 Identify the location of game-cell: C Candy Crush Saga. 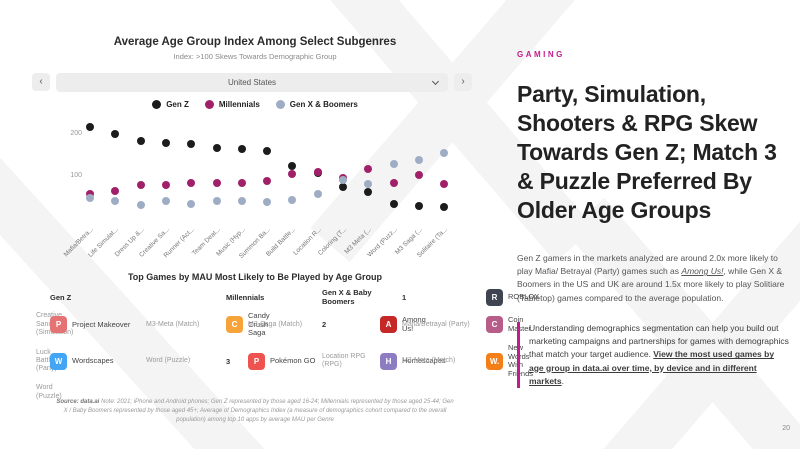
(248, 324).